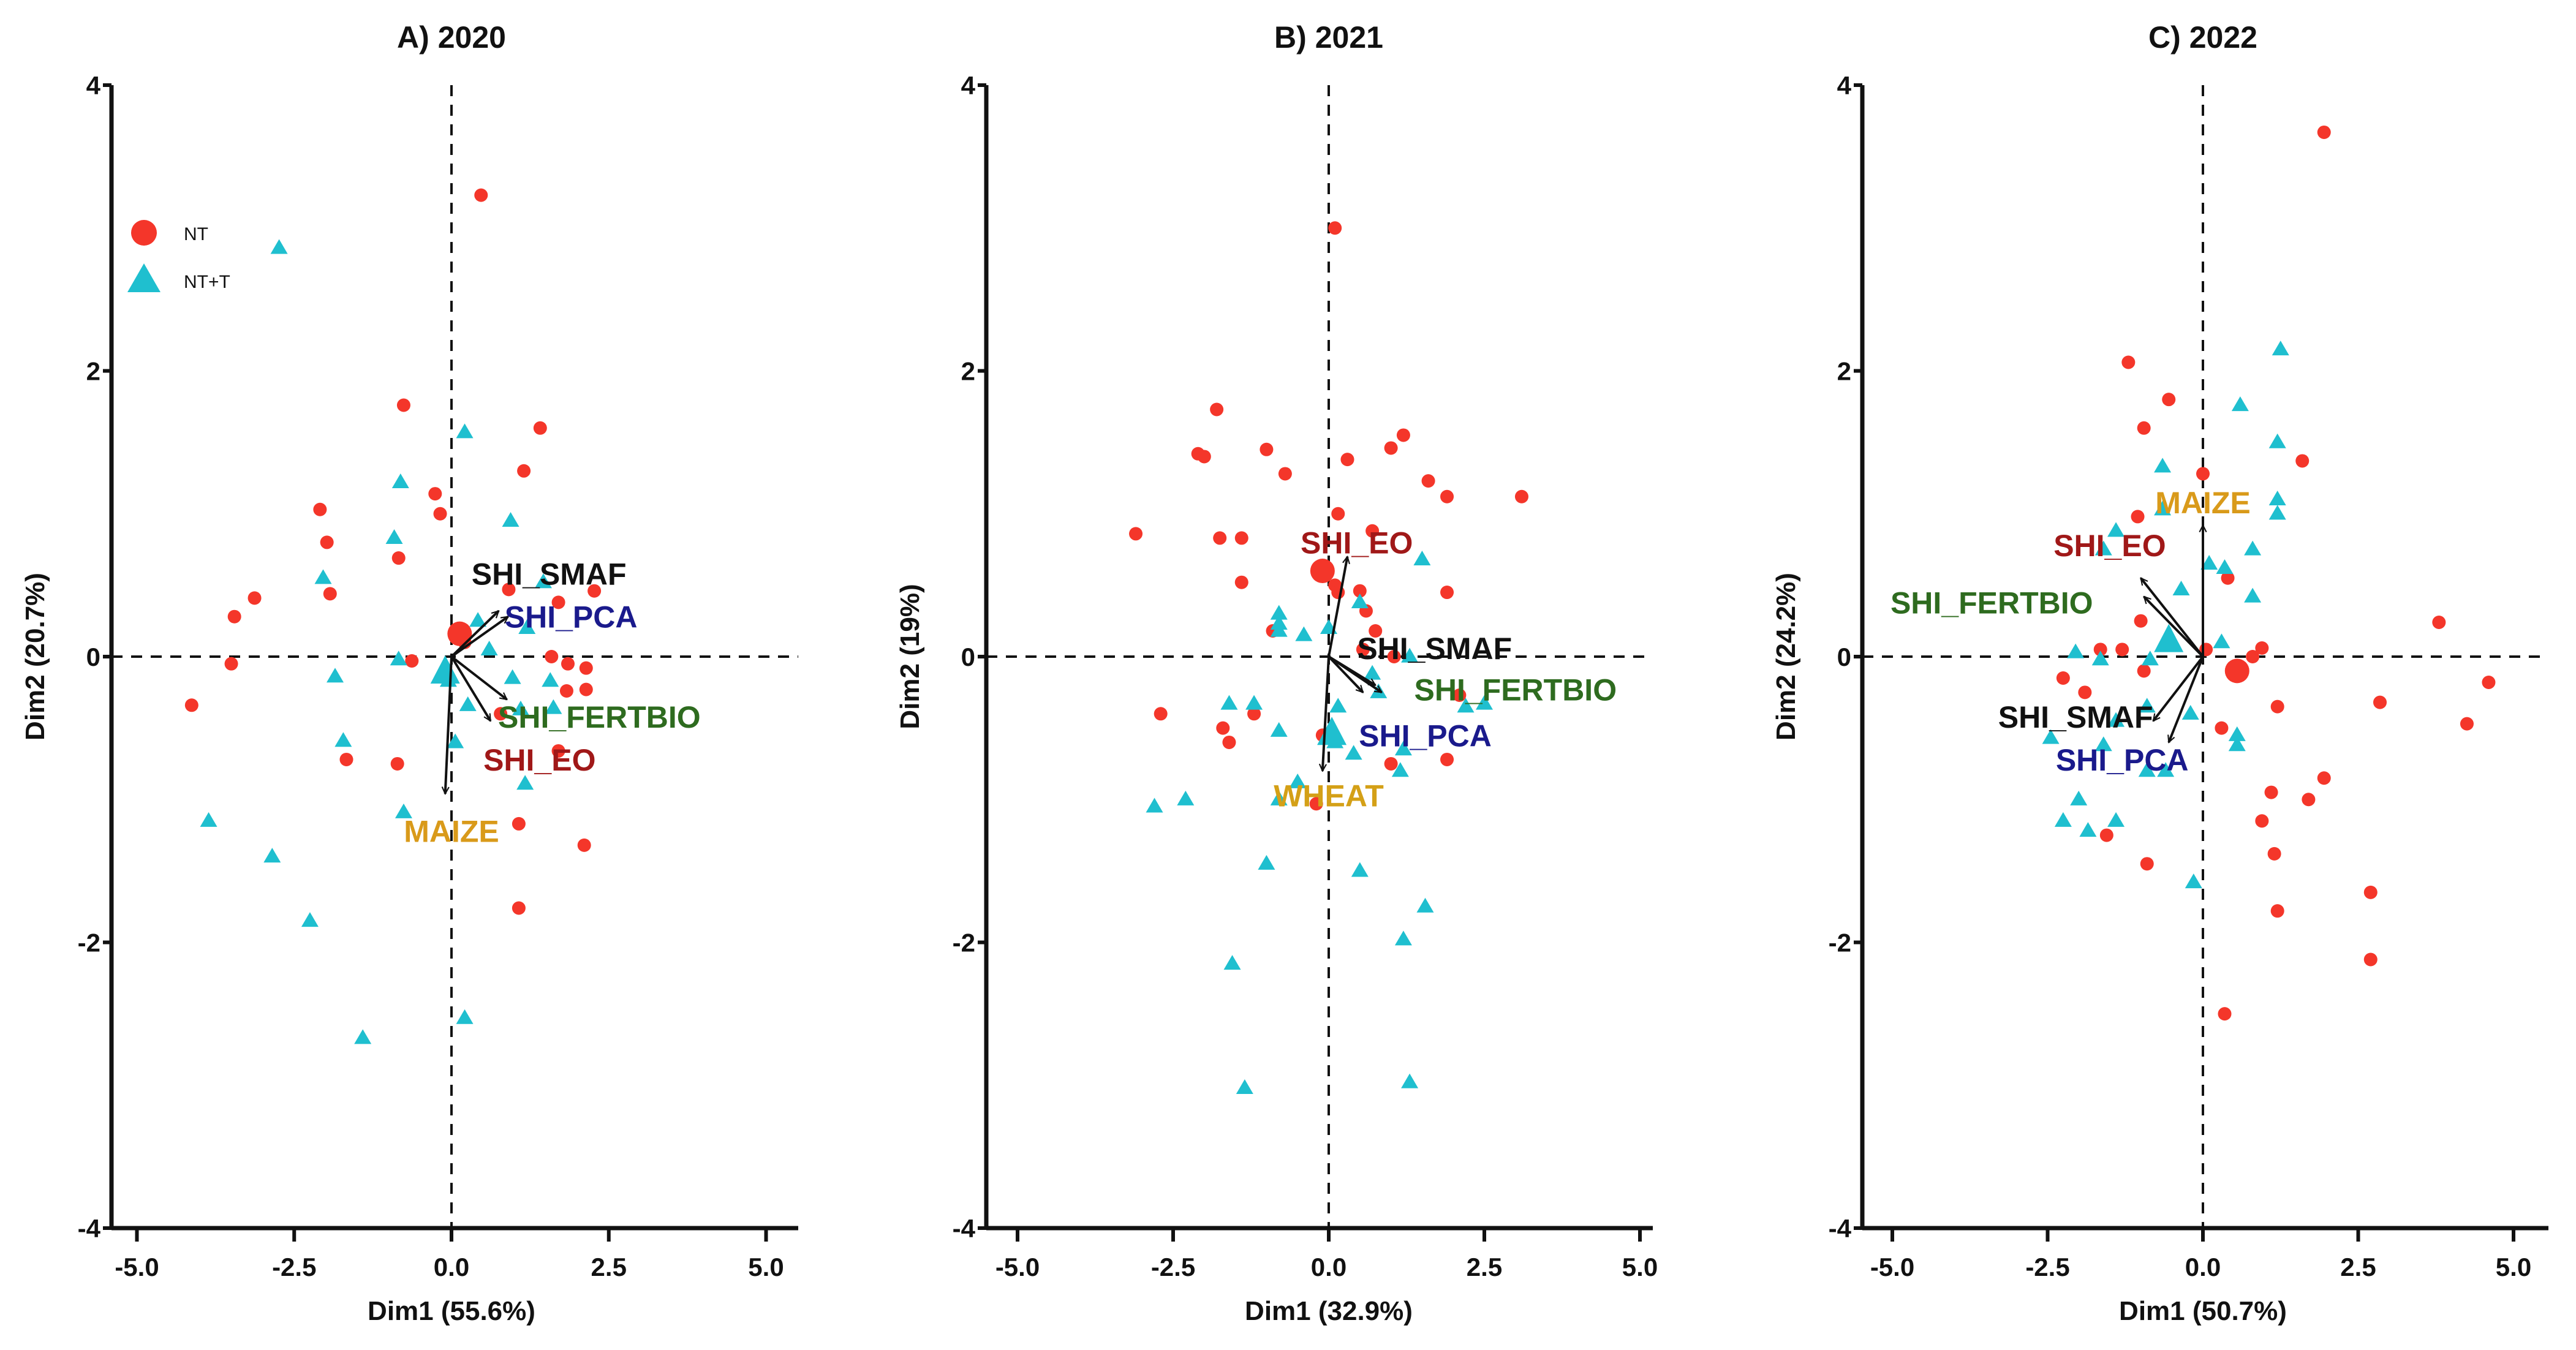 This screenshot has height=1350, width=2576. Describe the element at coordinates (1516, 690) in the screenshot. I see `vector-label-shi-fertbio: SHI_FERTBIO` at that location.